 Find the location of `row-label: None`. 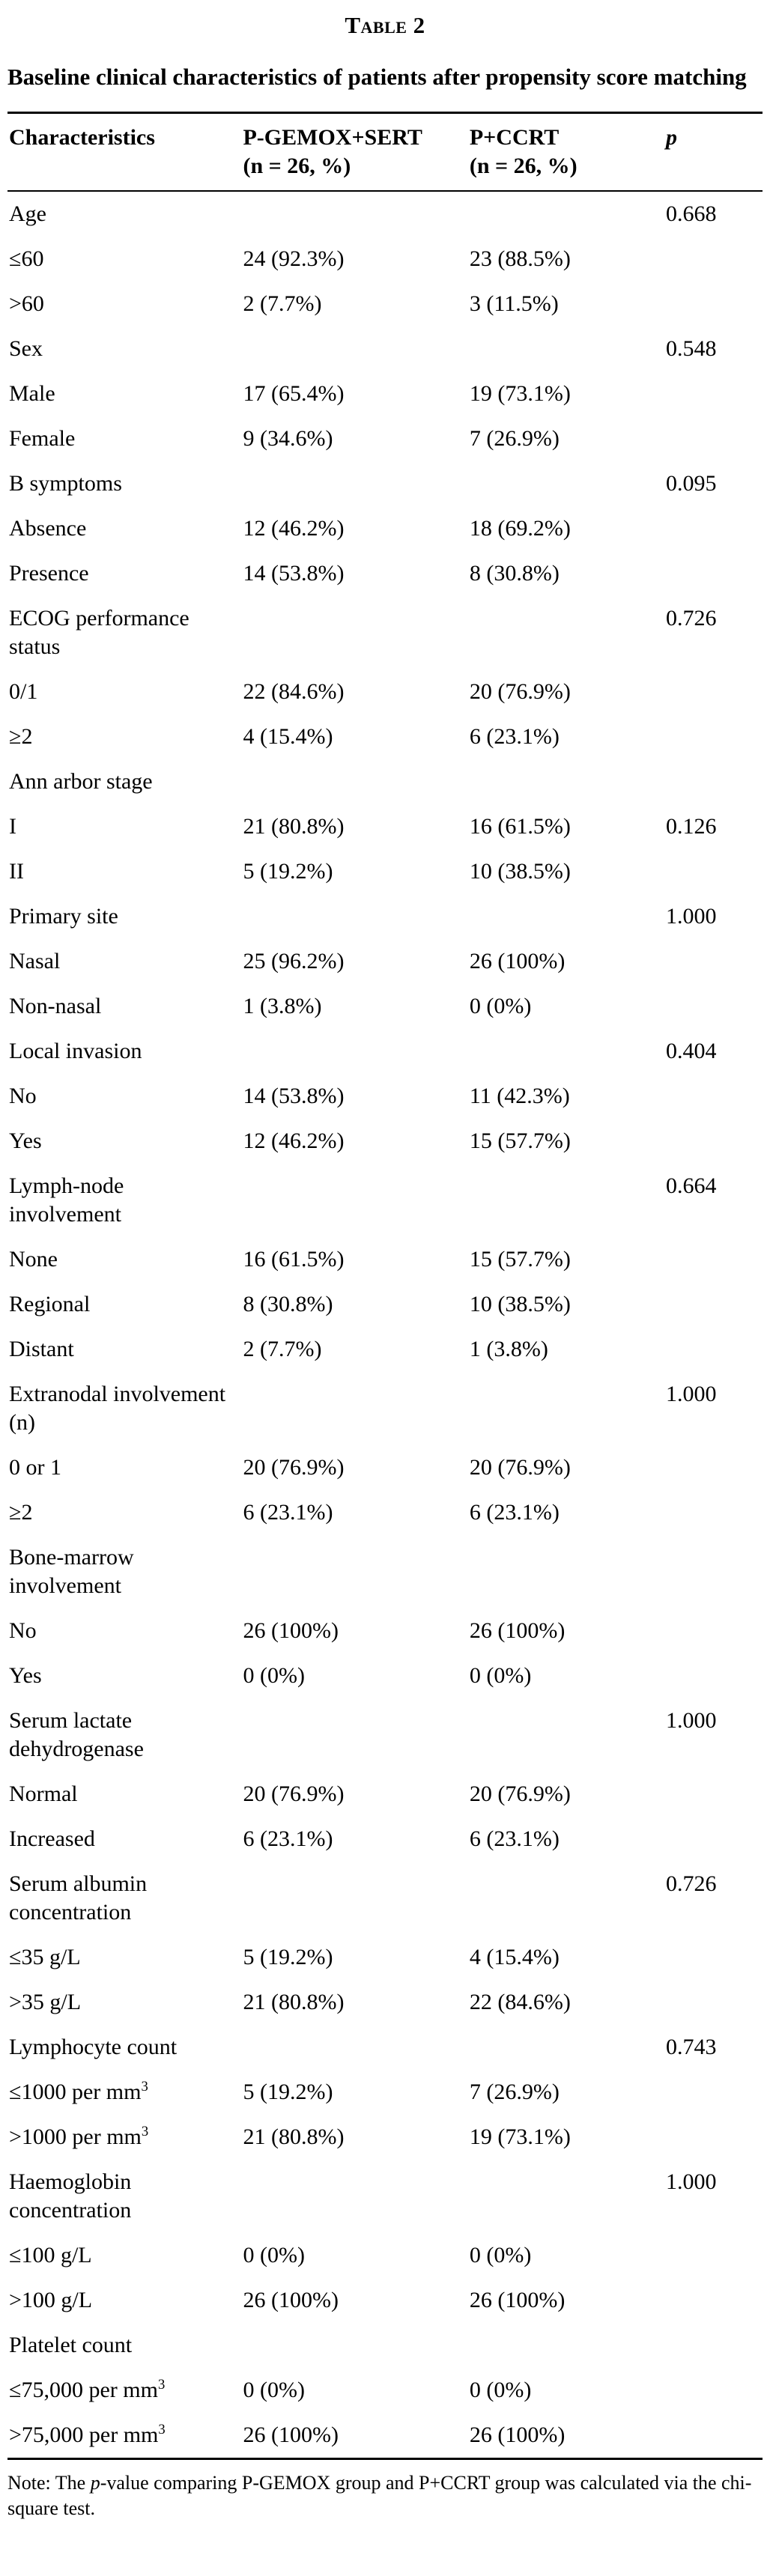

row-label: None is located at coordinates (33, 1259).